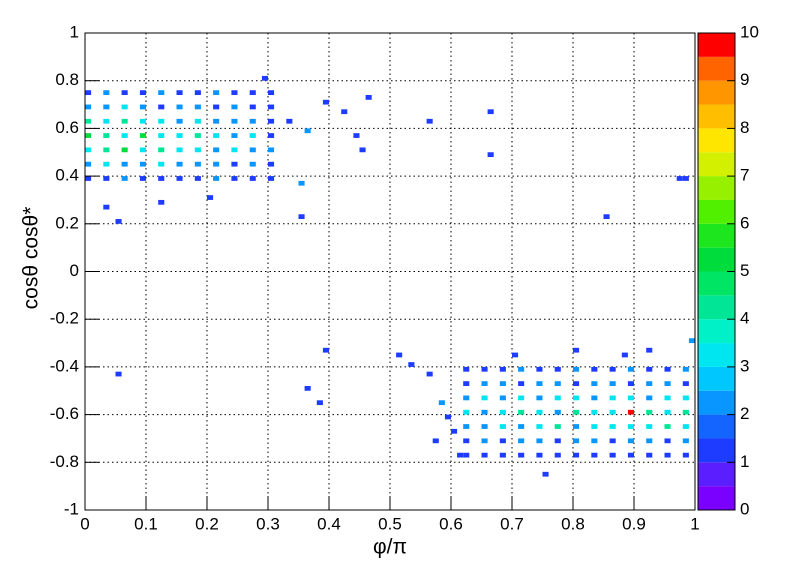 This screenshot has height=572, width=797. I want to click on x-tick-label: 1, so click(694, 523).